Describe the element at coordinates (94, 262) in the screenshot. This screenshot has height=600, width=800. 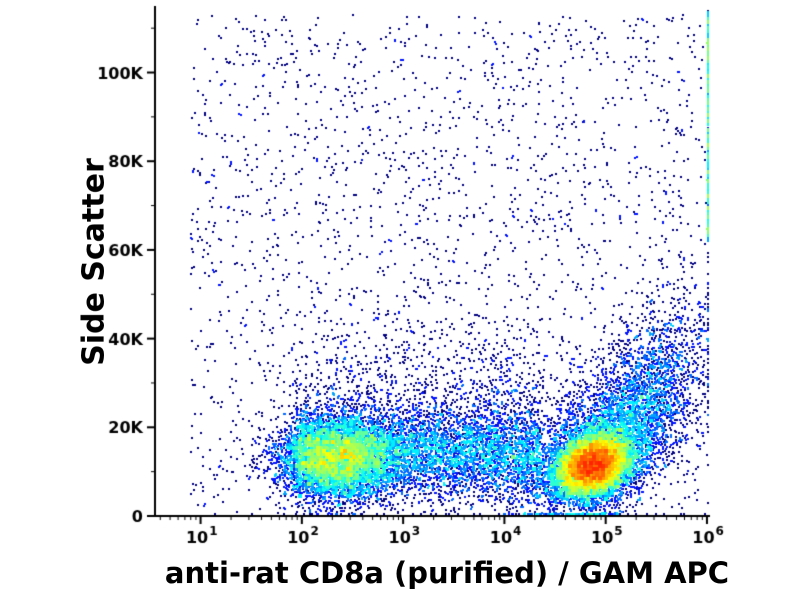
I see `y-axis-title: Side Scatter` at that location.